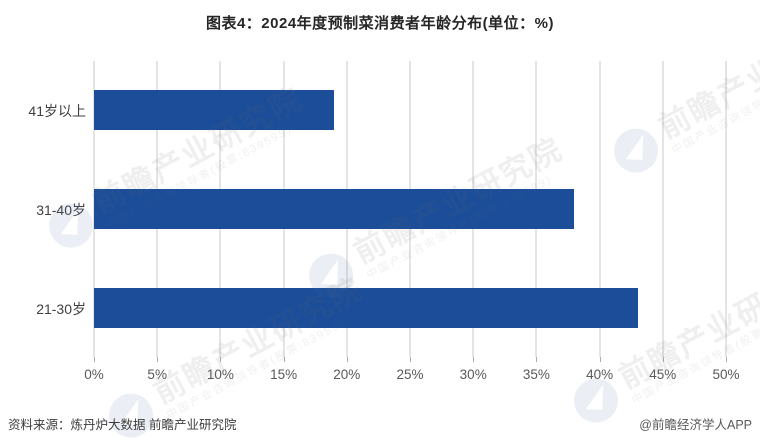 Image resolution: width=760 pixels, height=443 pixels. I want to click on category-label: 41岁以上, so click(57, 111).